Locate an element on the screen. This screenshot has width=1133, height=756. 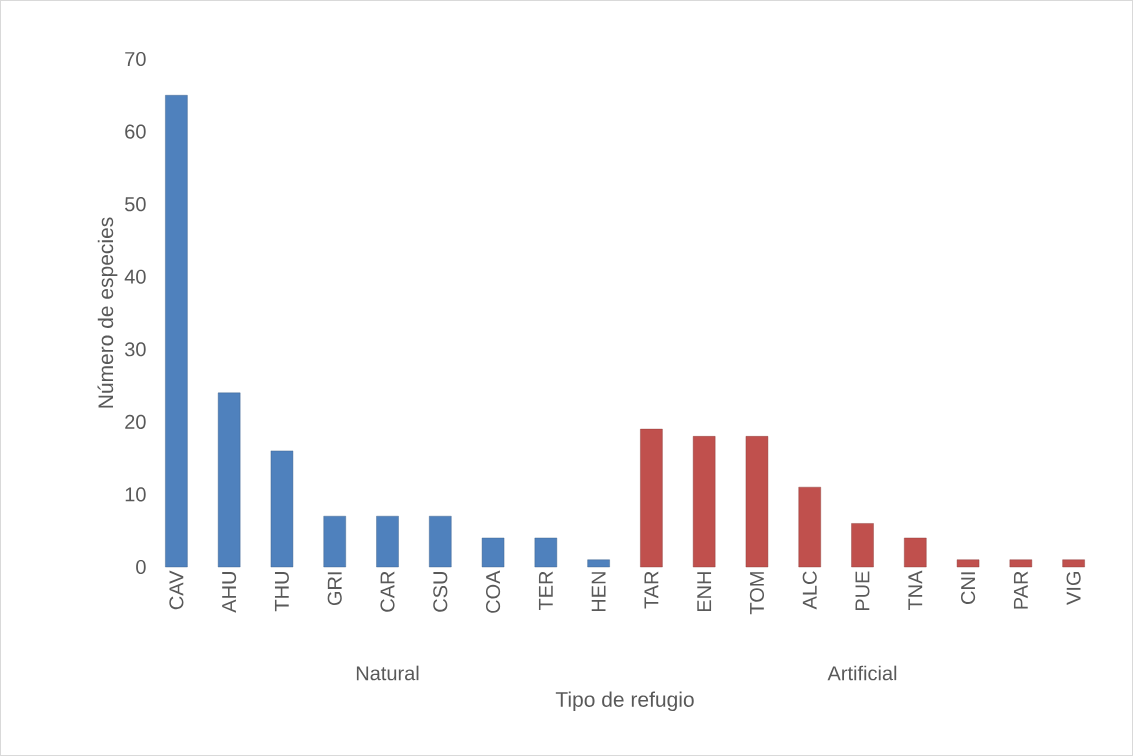
y-axis-title: Número de especies is located at coordinates (107, 312).